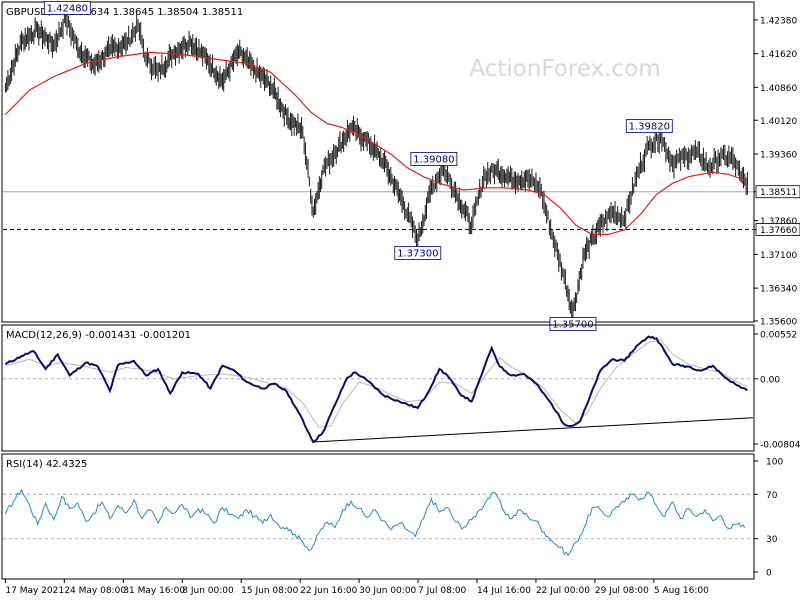 This screenshot has height=600, width=800. Describe the element at coordinates (778, 256) in the screenshot. I see `price-y-tick-label: 1.37100` at that location.